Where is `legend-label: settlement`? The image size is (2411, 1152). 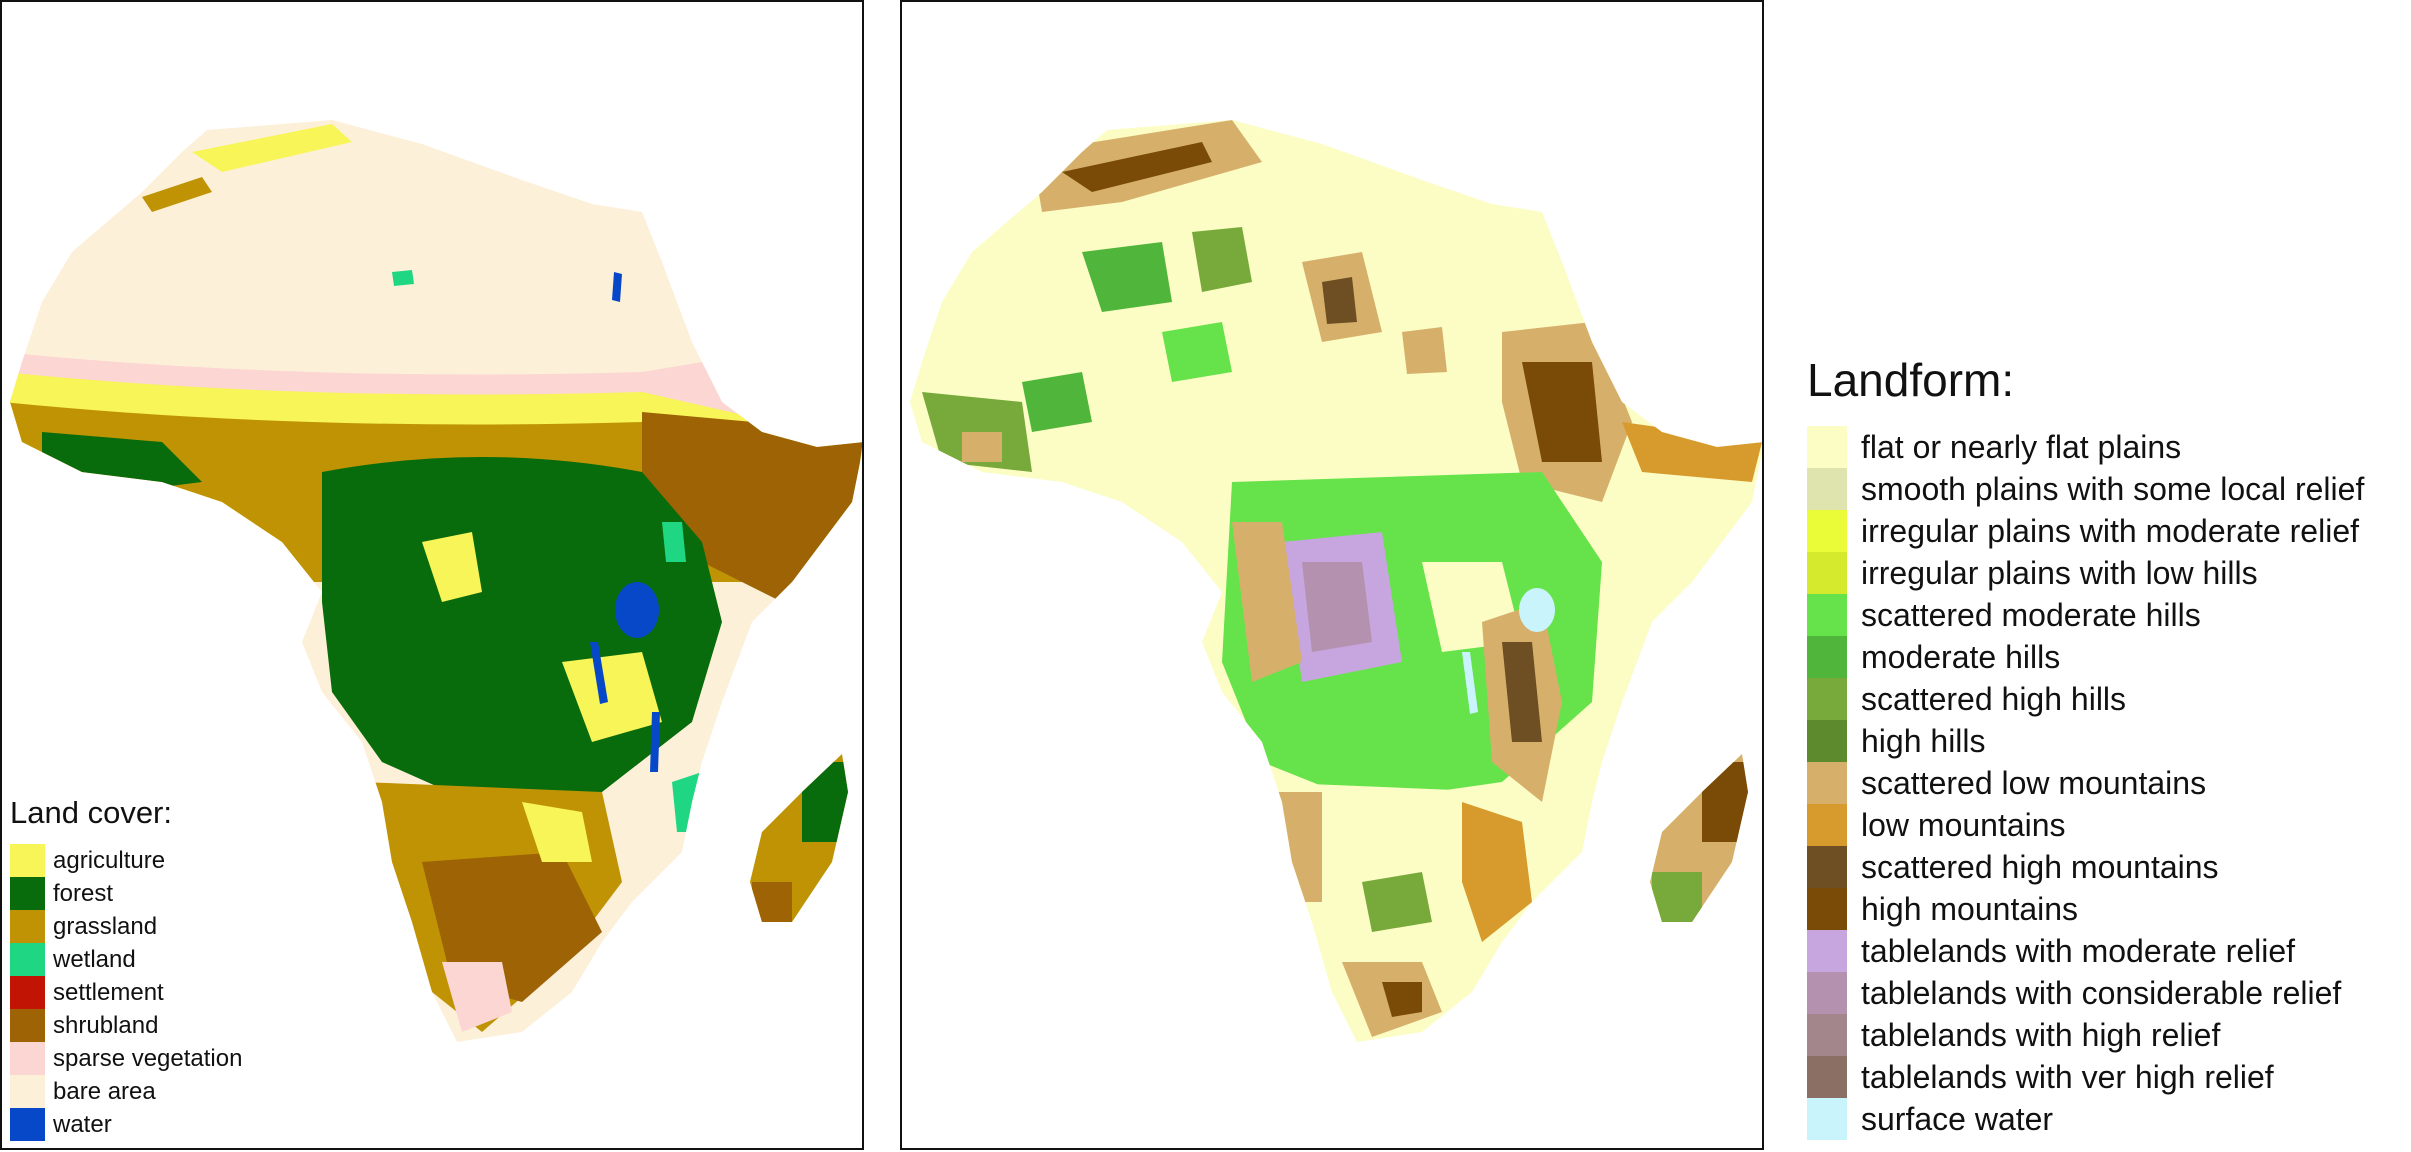
legend-label: settlement is located at coordinates (108, 992).